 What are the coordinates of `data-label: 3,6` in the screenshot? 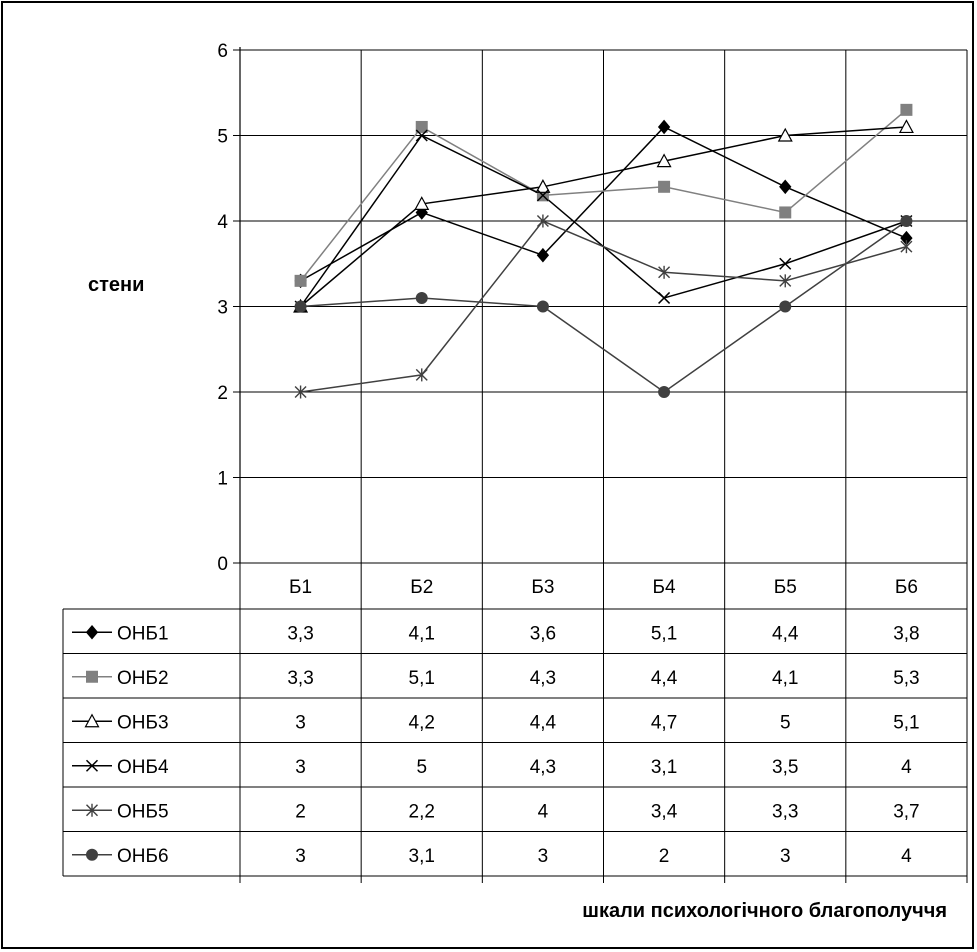 It's located at (543, 633).